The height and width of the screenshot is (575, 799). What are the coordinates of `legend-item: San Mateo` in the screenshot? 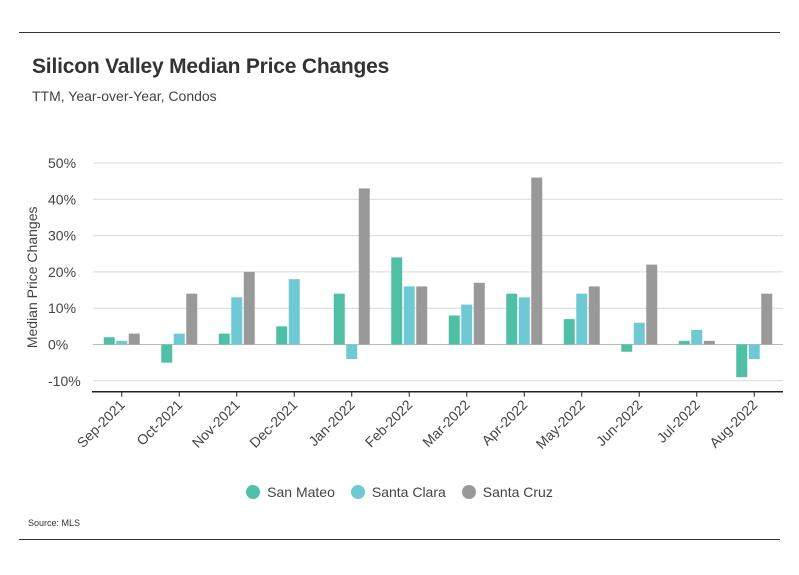 It's located at (290, 492).